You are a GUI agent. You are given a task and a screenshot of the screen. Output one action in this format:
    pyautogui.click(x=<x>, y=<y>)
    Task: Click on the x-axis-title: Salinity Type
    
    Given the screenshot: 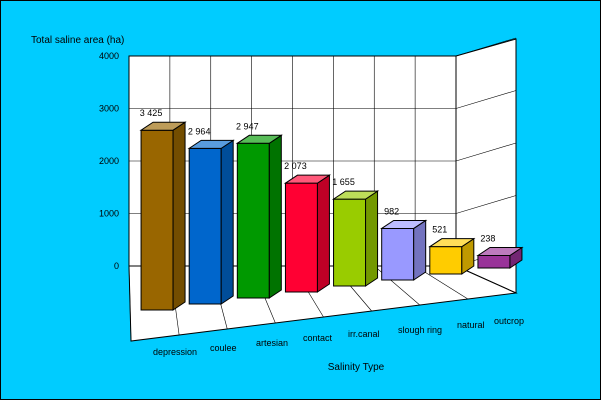 What is the action you would take?
    pyautogui.click(x=356, y=367)
    